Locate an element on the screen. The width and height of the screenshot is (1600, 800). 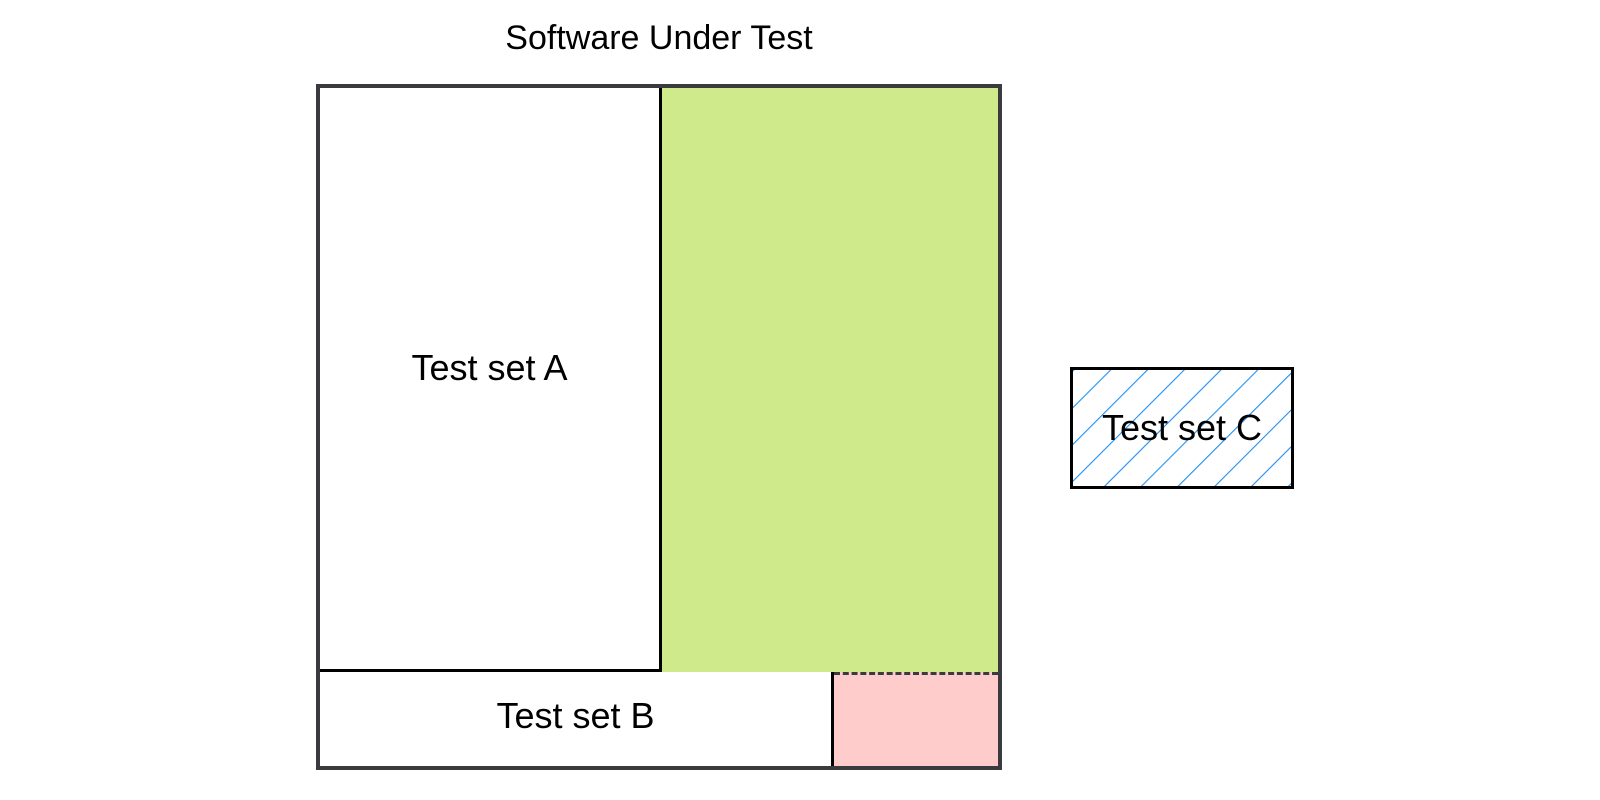
test-set-a-label: Test set A is located at coordinates (489, 367).